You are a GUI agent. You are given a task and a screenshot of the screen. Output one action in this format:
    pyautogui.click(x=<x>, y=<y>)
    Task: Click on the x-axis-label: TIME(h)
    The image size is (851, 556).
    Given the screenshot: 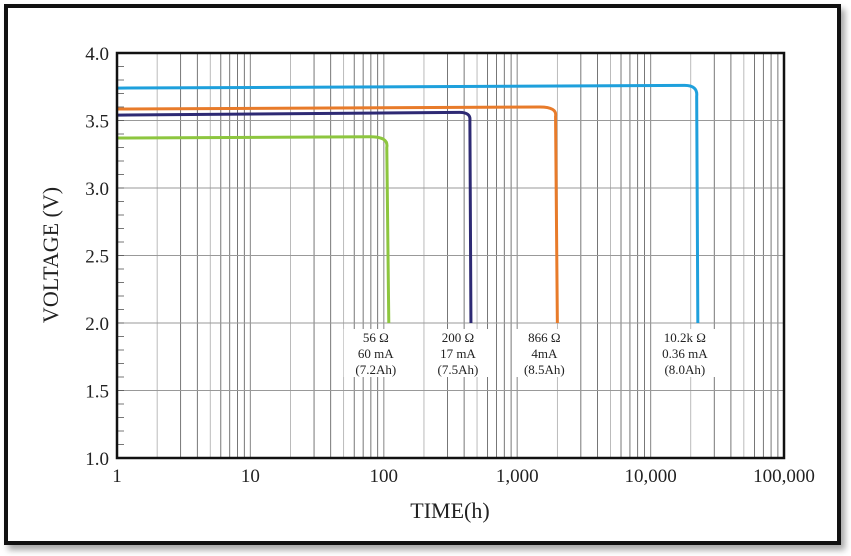 What is the action you would take?
    pyautogui.click(x=449, y=510)
    